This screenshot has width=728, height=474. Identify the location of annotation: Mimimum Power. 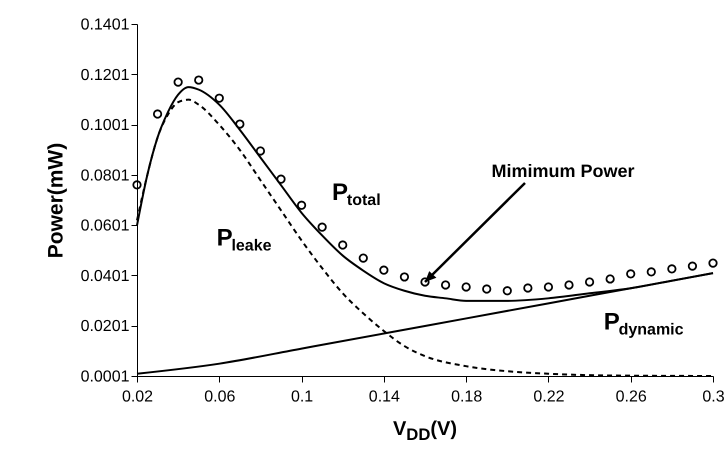
(563, 170).